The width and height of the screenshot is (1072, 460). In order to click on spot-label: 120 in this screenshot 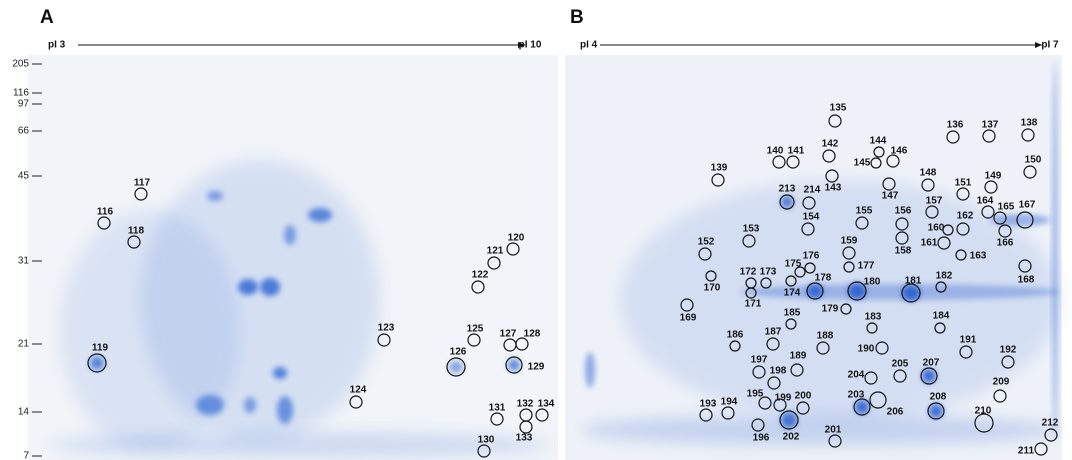, I will do `click(516, 238)`.